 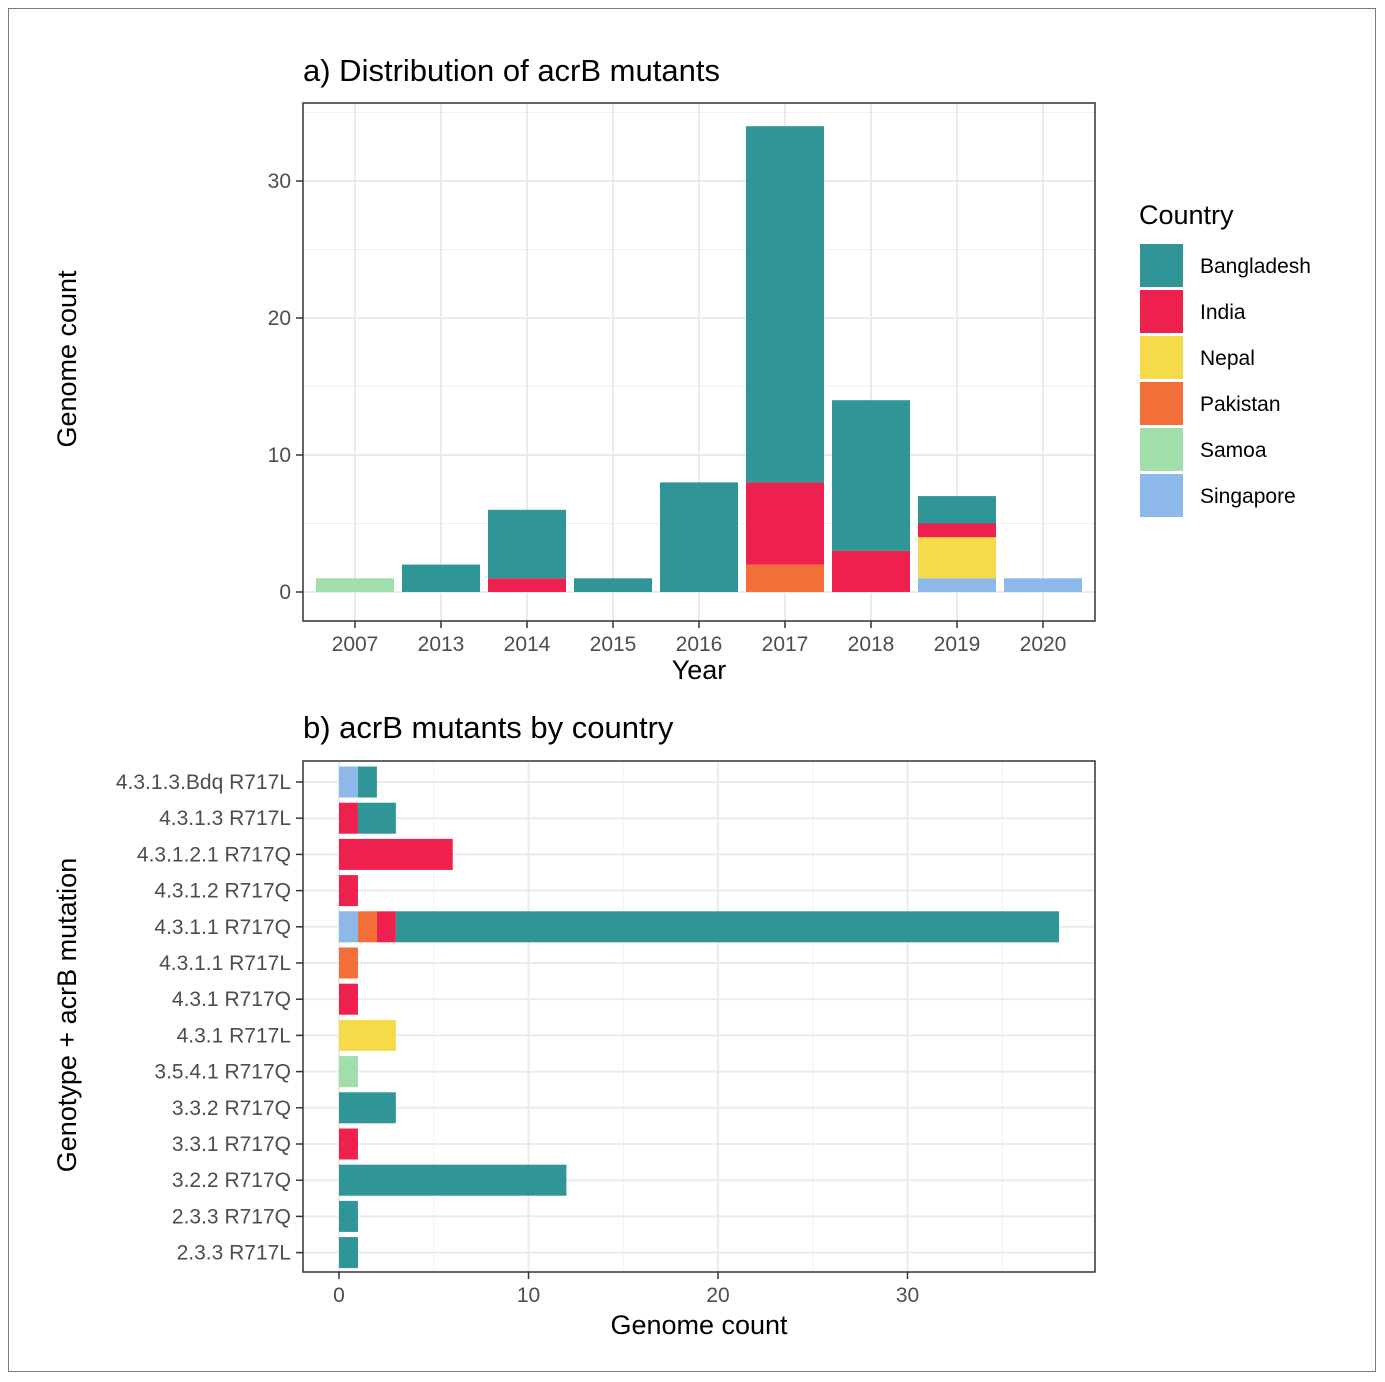 I want to click on bar-4-3-1-1-r717q-singapore, so click(x=348, y=927).